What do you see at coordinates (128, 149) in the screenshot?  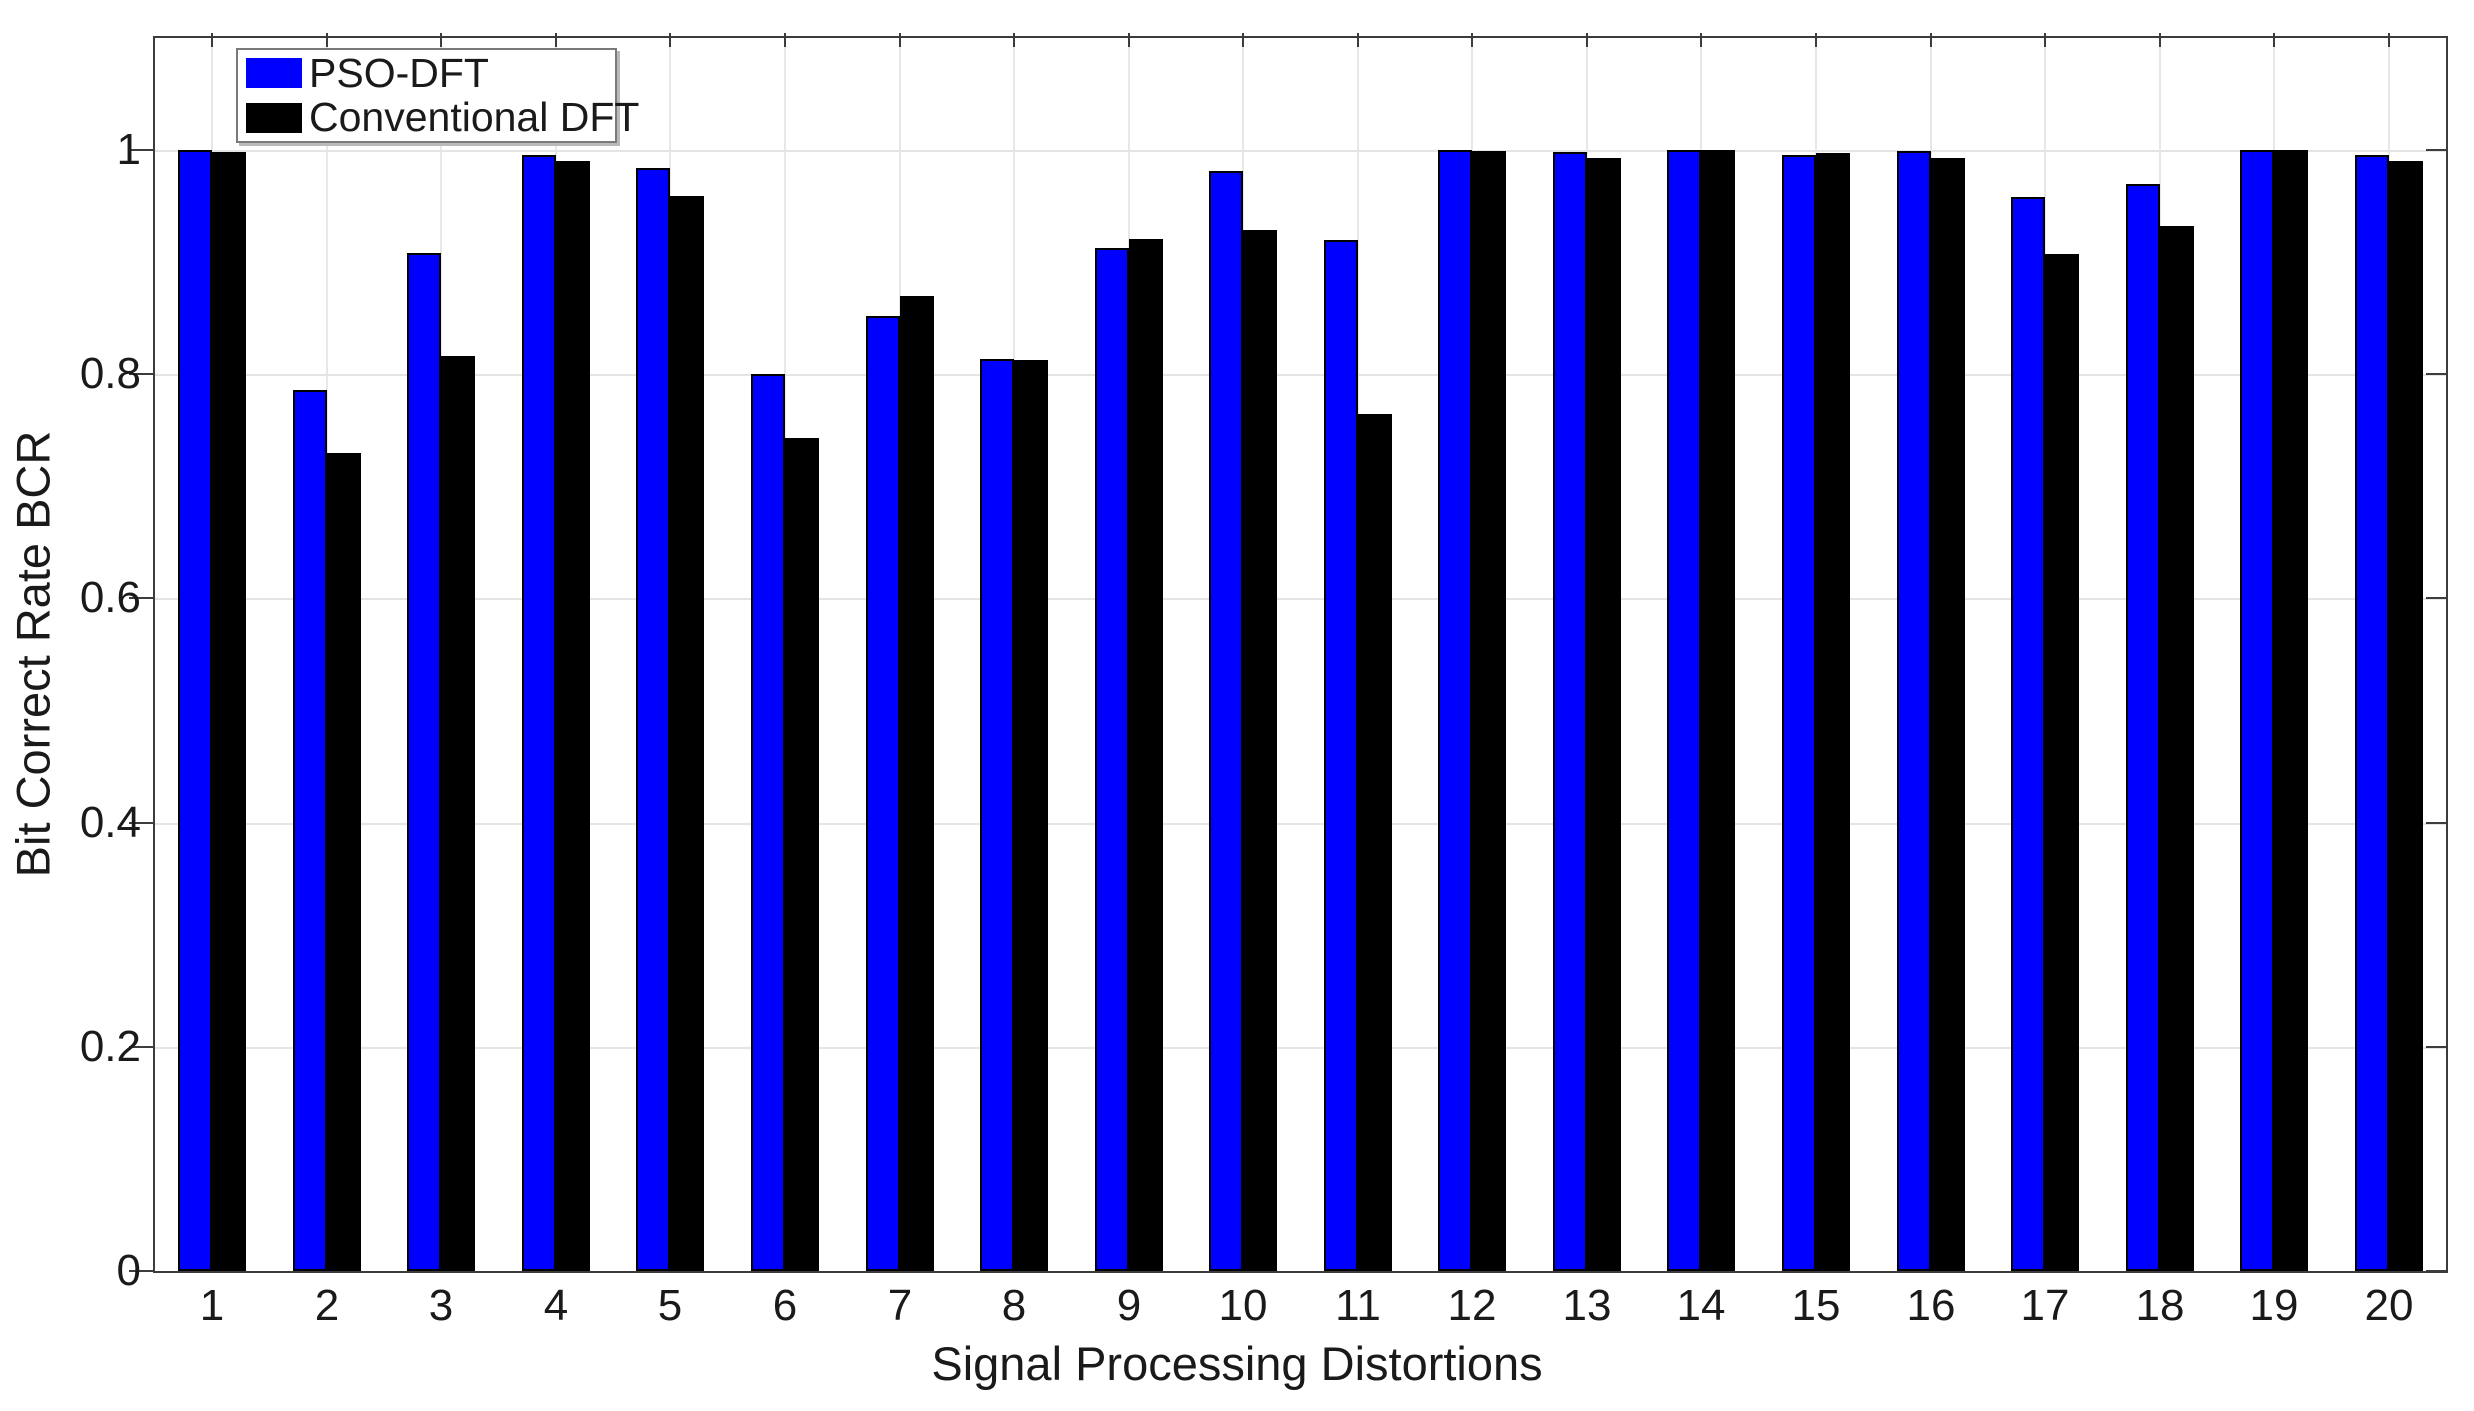 I see `y-tick-label-1: 1` at bounding box center [128, 149].